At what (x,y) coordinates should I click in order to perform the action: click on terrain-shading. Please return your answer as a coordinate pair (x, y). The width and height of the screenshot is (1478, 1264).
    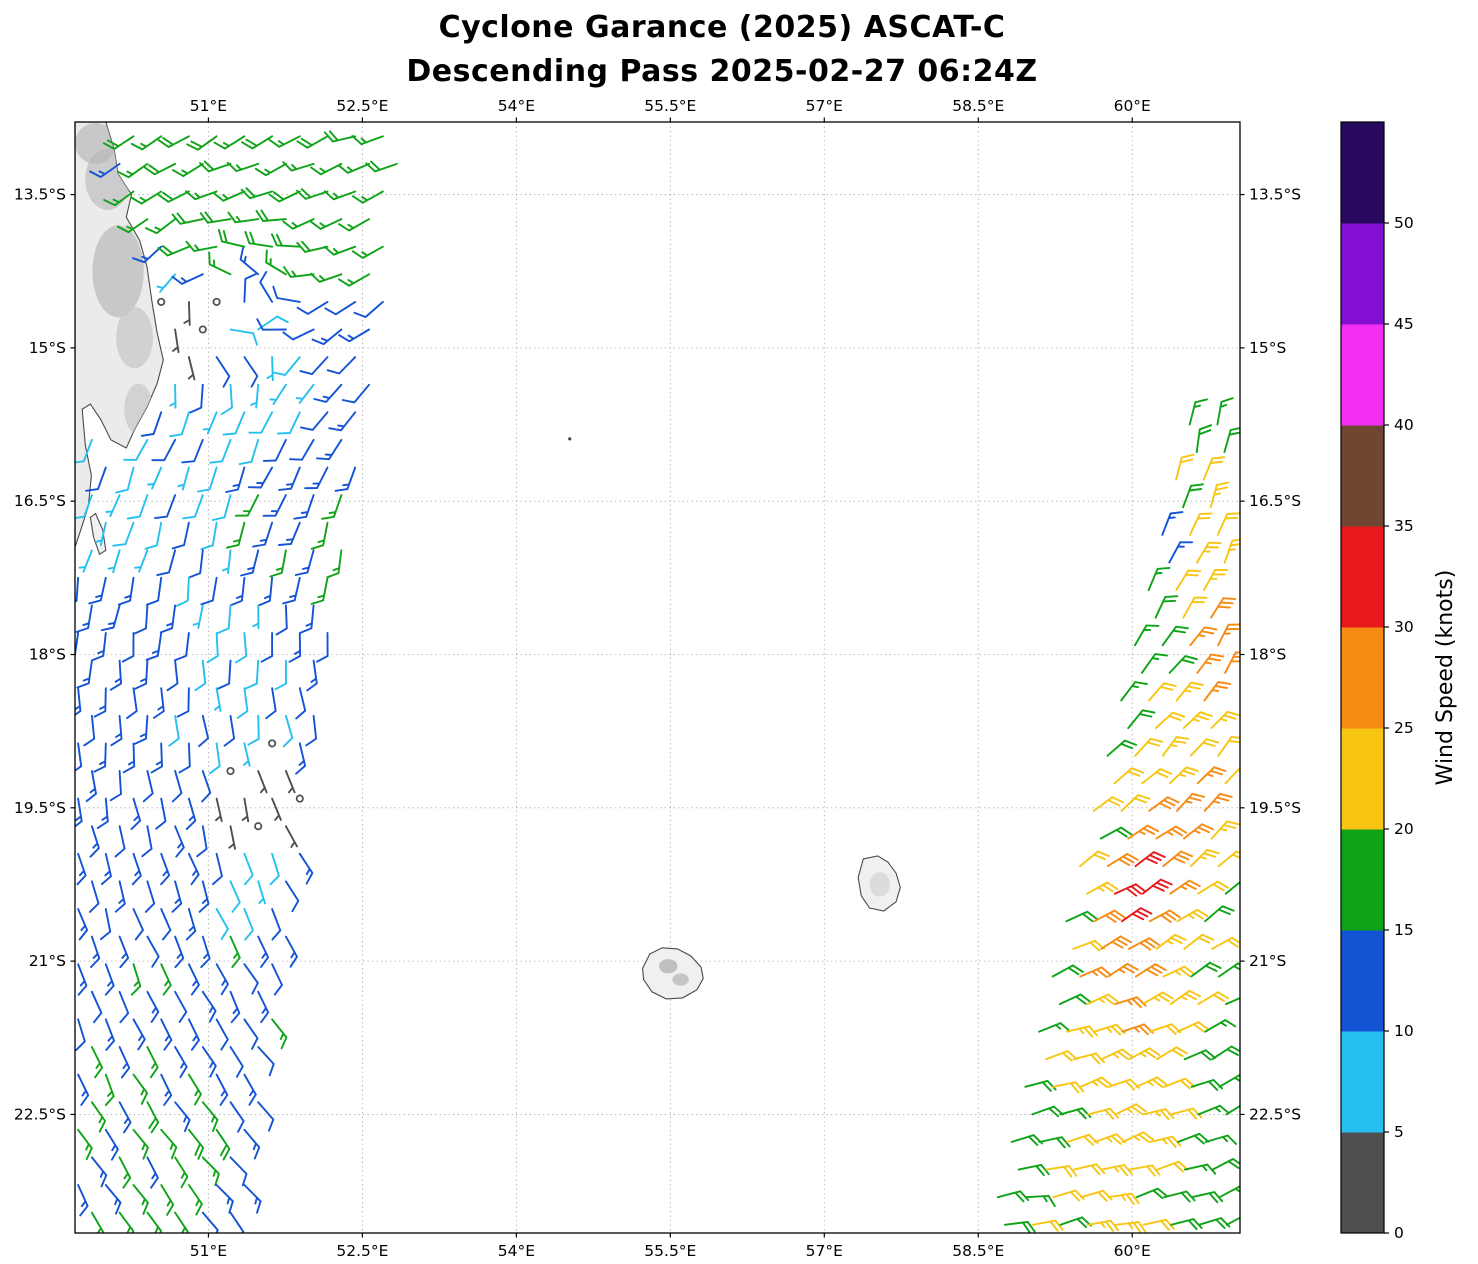
    Looking at the image, I should click on (135, 337).